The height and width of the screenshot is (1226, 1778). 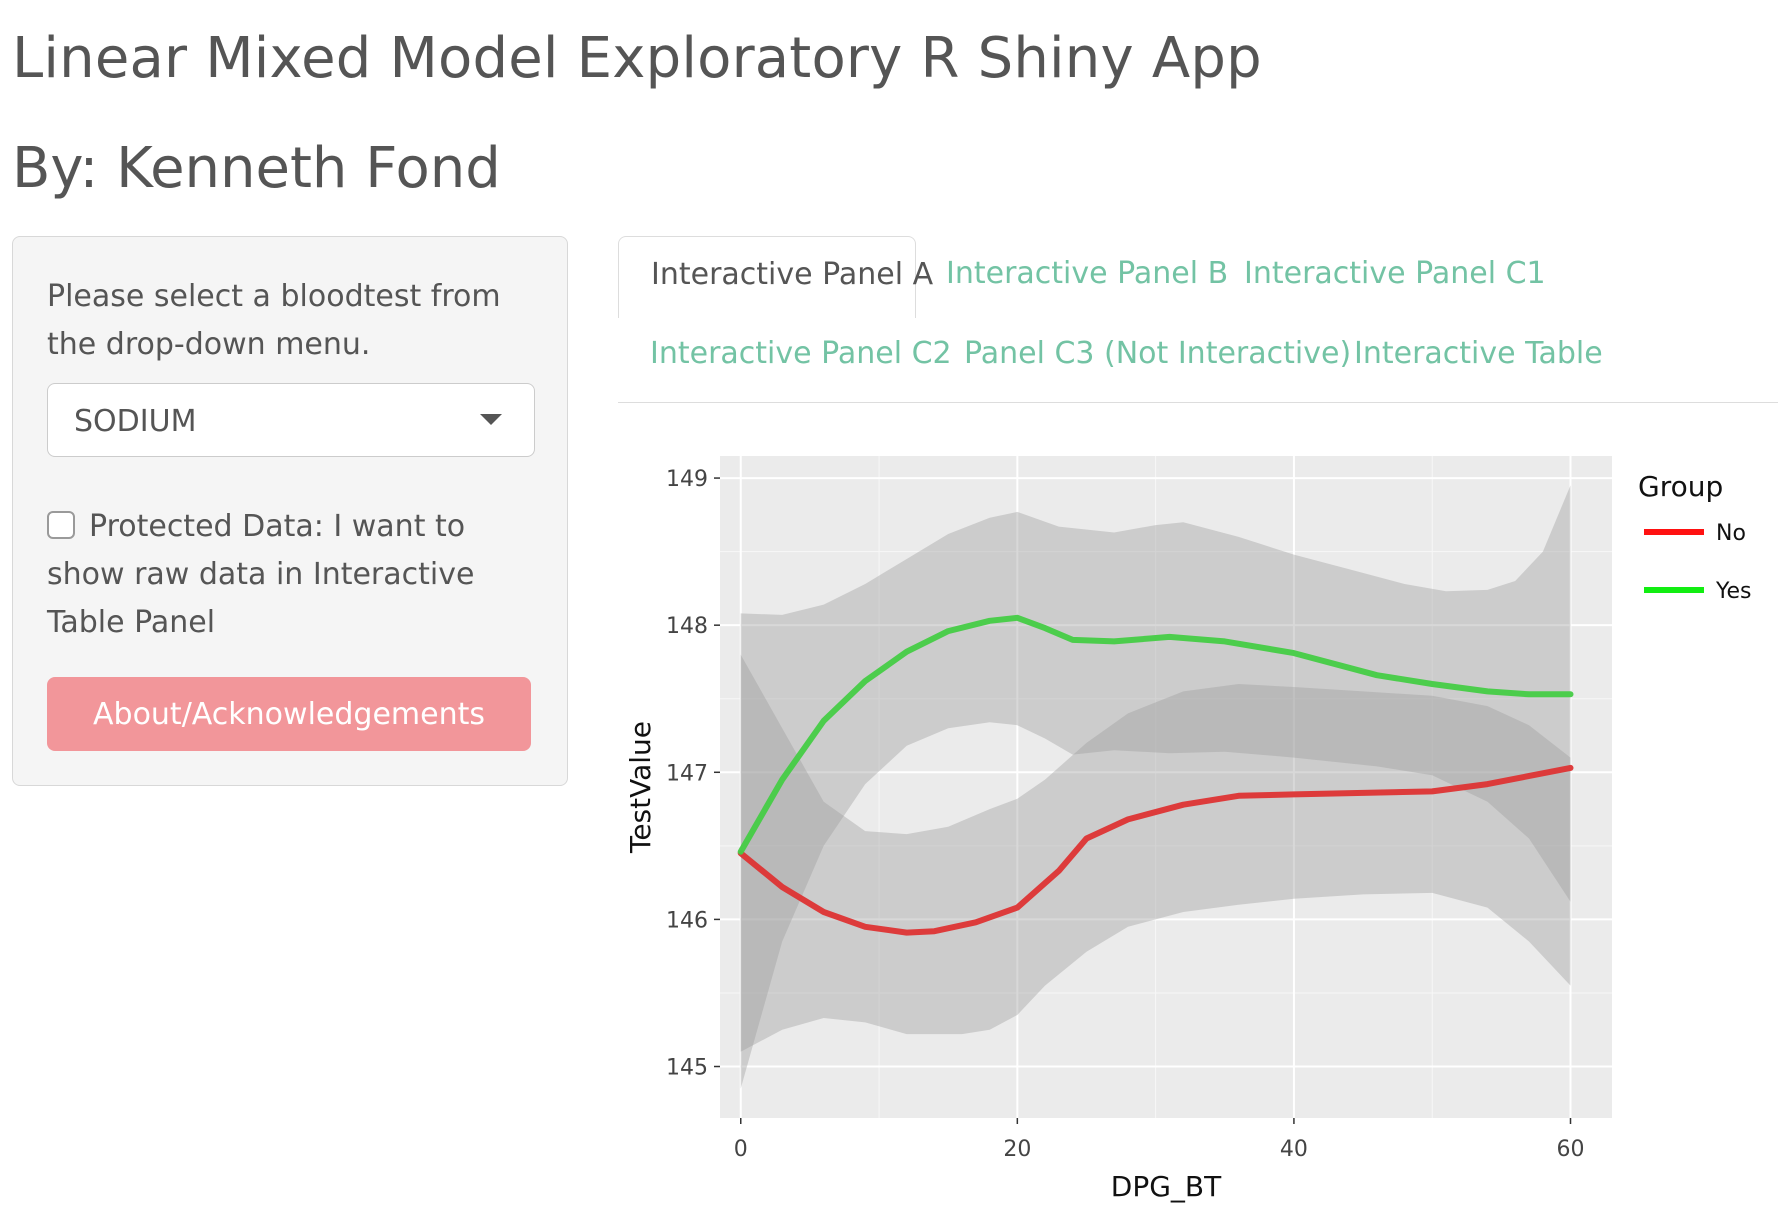 What do you see at coordinates (1294, 1149) in the screenshot?
I see `x-tick-label: 40` at bounding box center [1294, 1149].